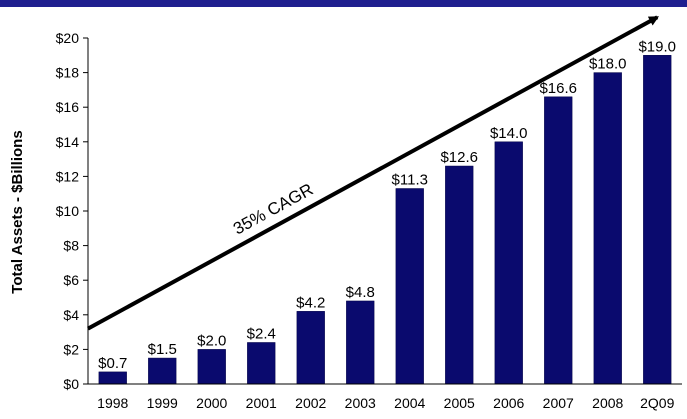  Describe the element at coordinates (71, 315) in the screenshot. I see `y-tick-label: $4` at that location.